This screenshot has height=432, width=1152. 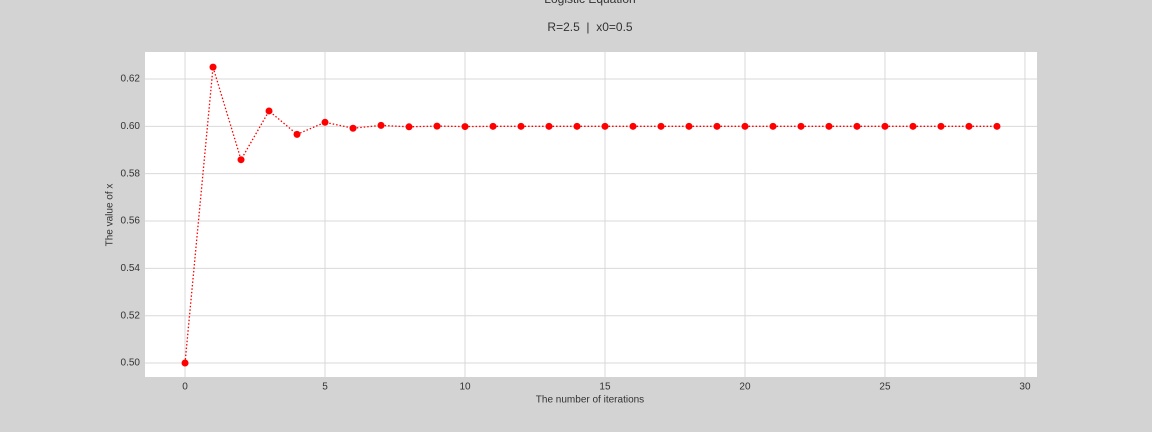 What do you see at coordinates (131, 79) in the screenshot?
I see `y-tick-label: 0.62` at bounding box center [131, 79].